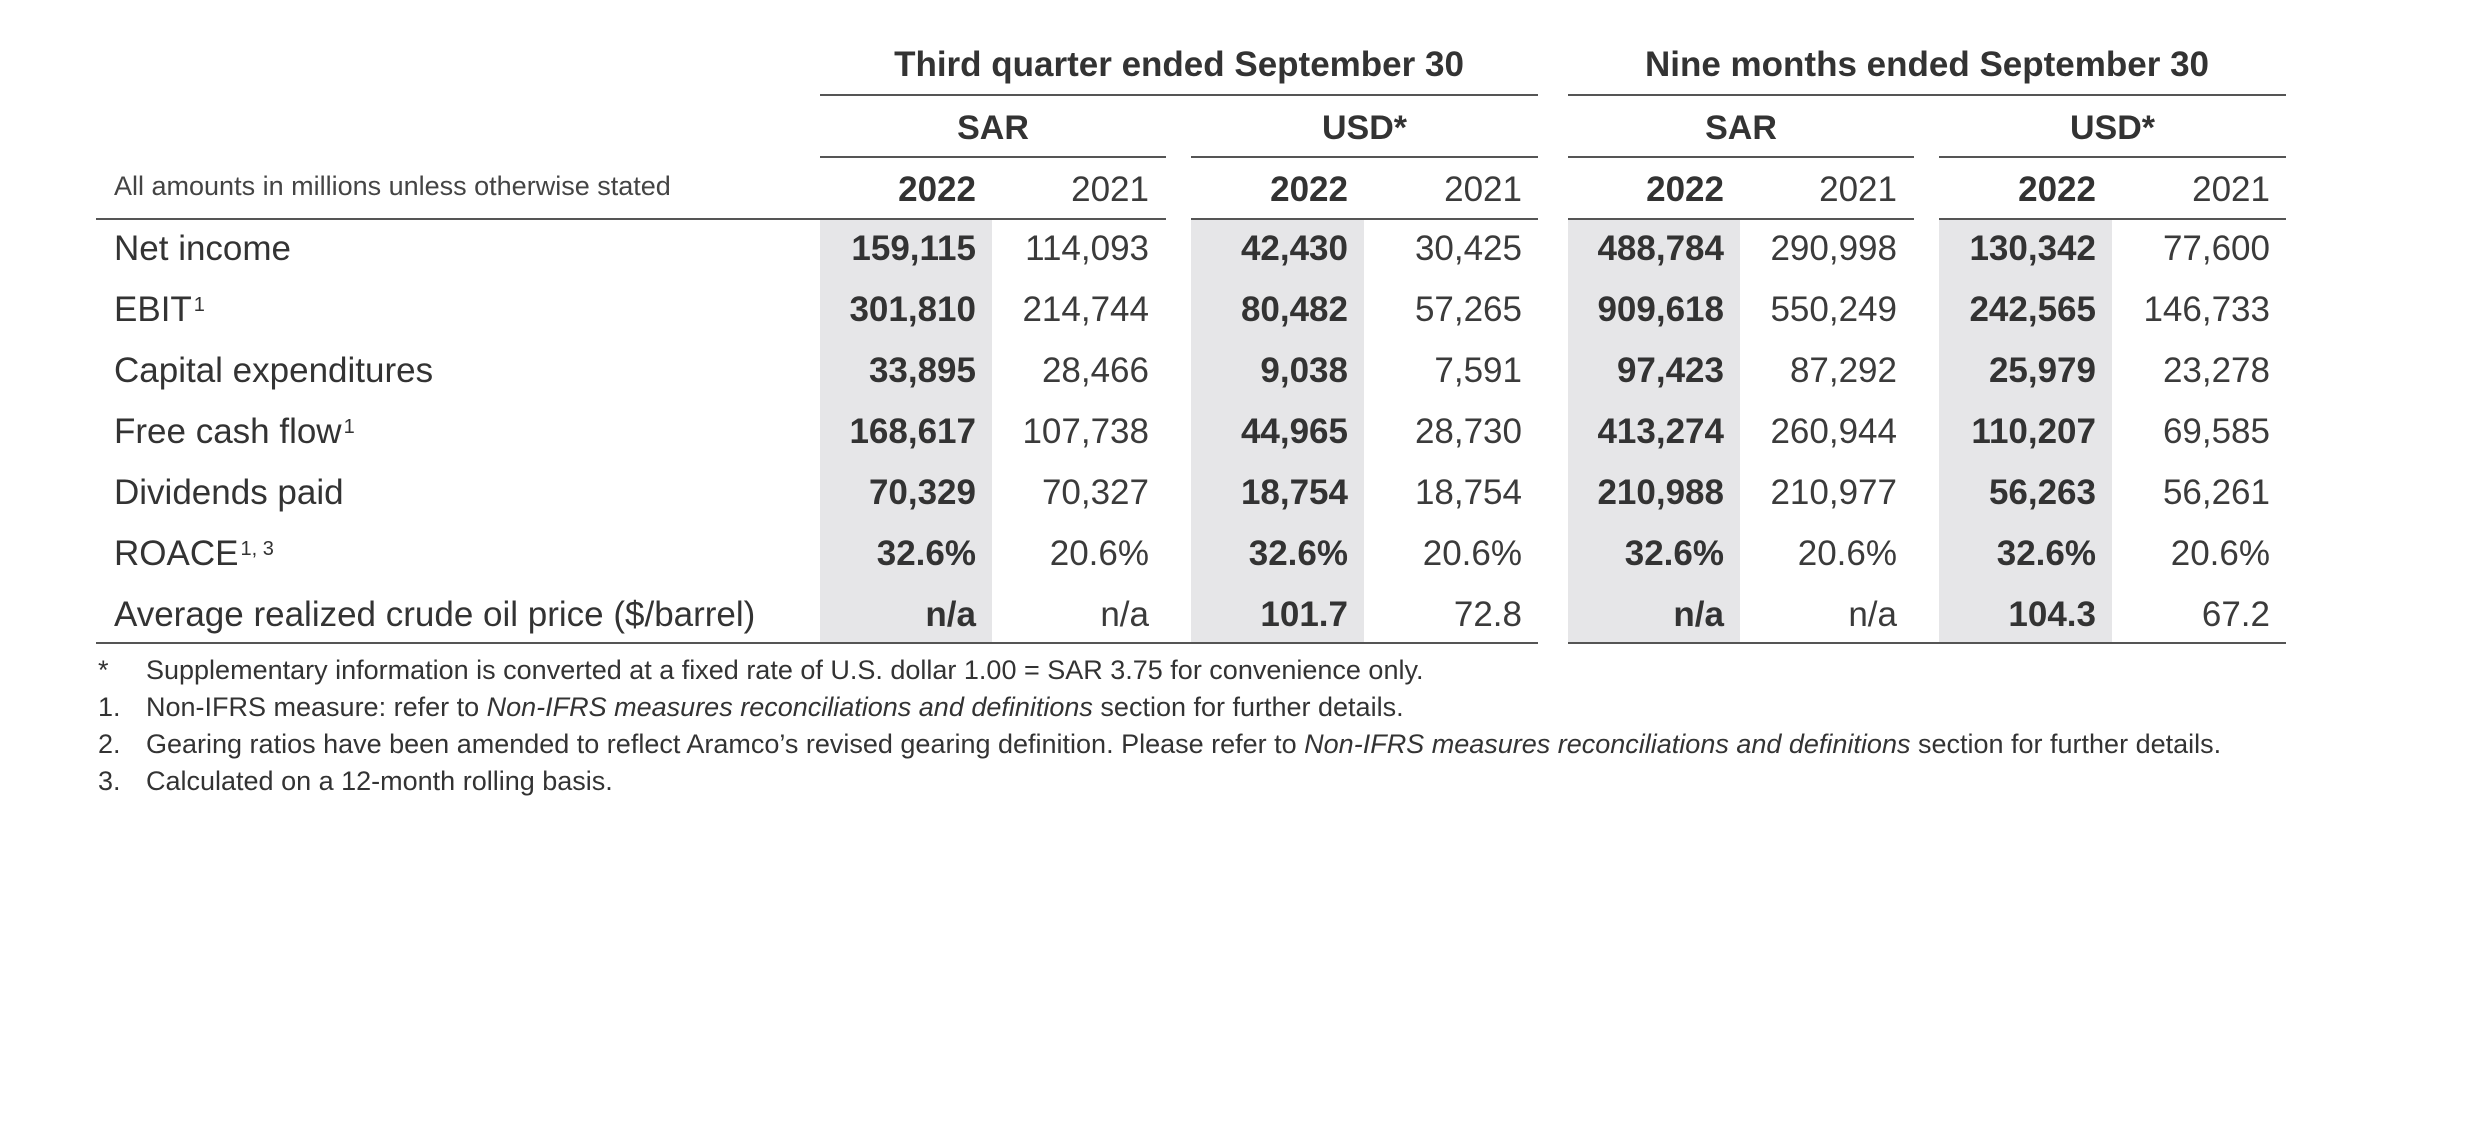  What do you see at coordinates (1095, 492) in the screenshot?
I see `value-q3-sar-2021: 70,327` at bounding box center [1095, 492].